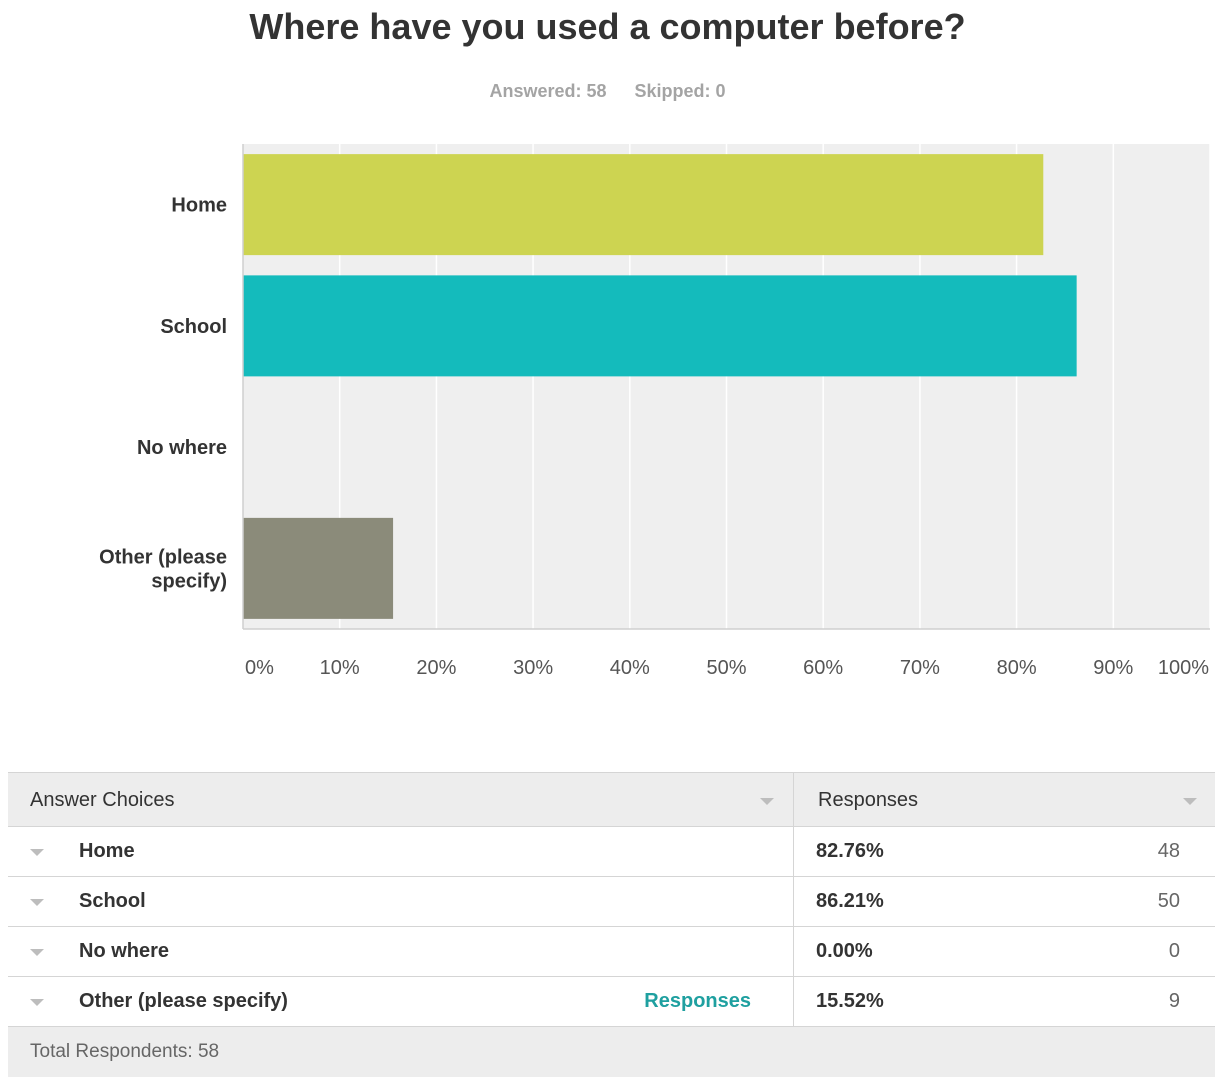  What do you see at coordinates (1183, 668) in the screenshot?
I see `x-tick-label: 100%` at bounding box center [1183, 668].